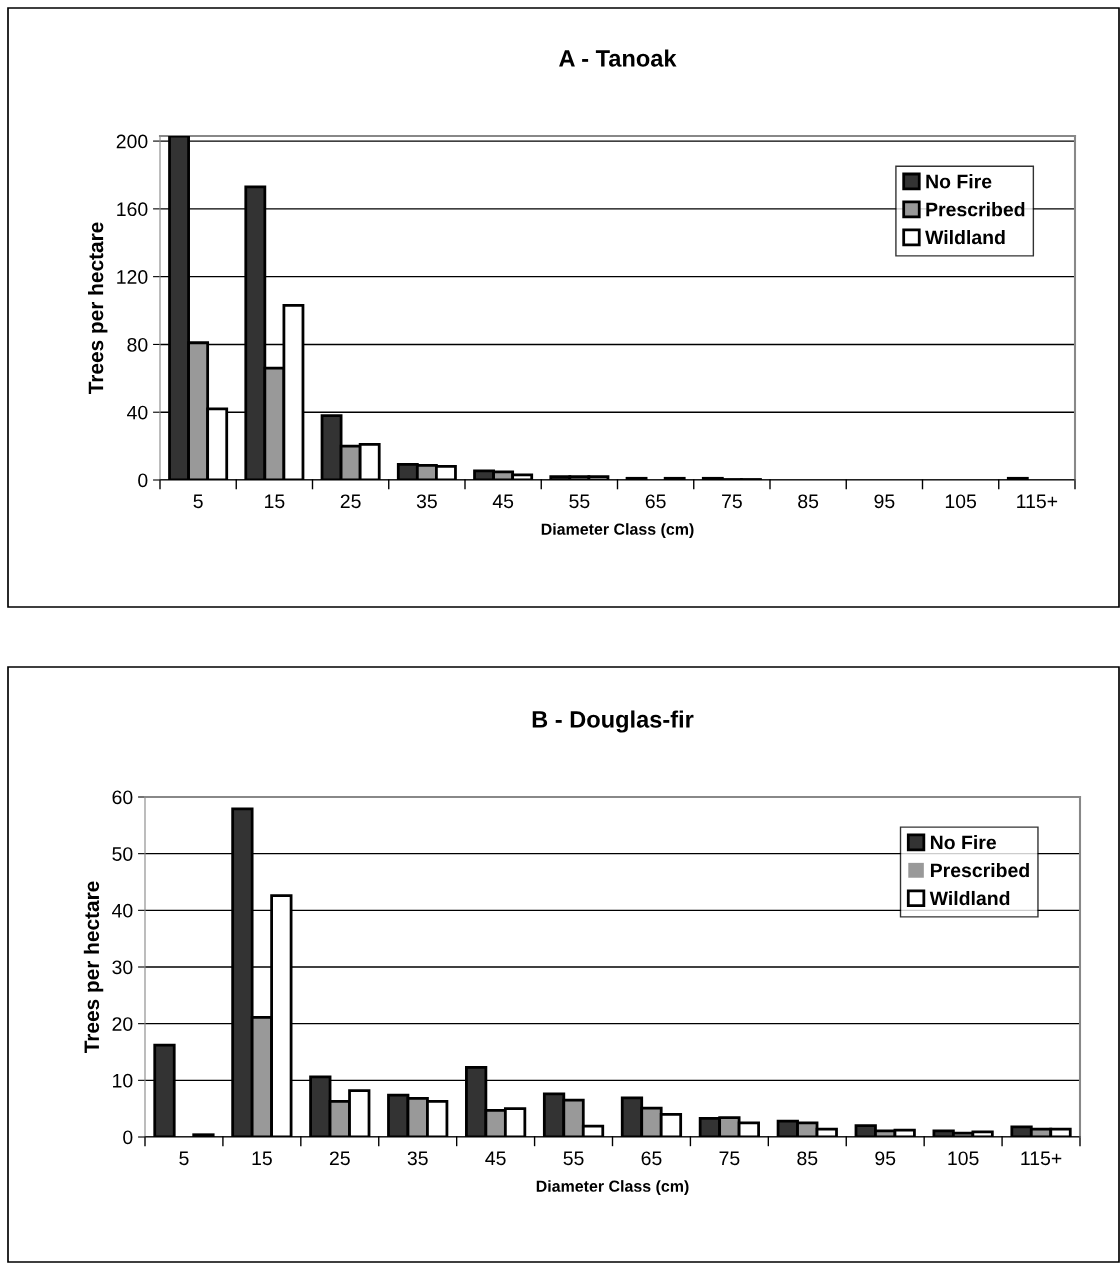  What do you see at coordinates (122, 967) in the screenshot?
I see `y-tick-label: 30` at bounding box center [122, 967].